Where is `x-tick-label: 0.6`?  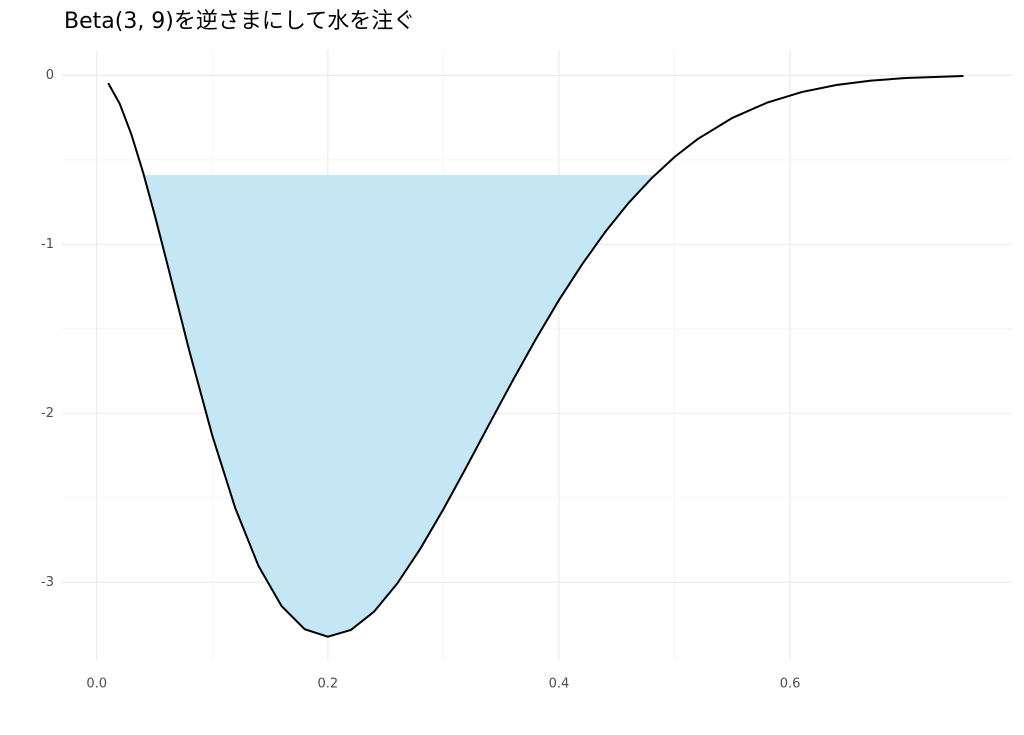
x-tick-label: 0.6 is located at coordinates (790, 684).